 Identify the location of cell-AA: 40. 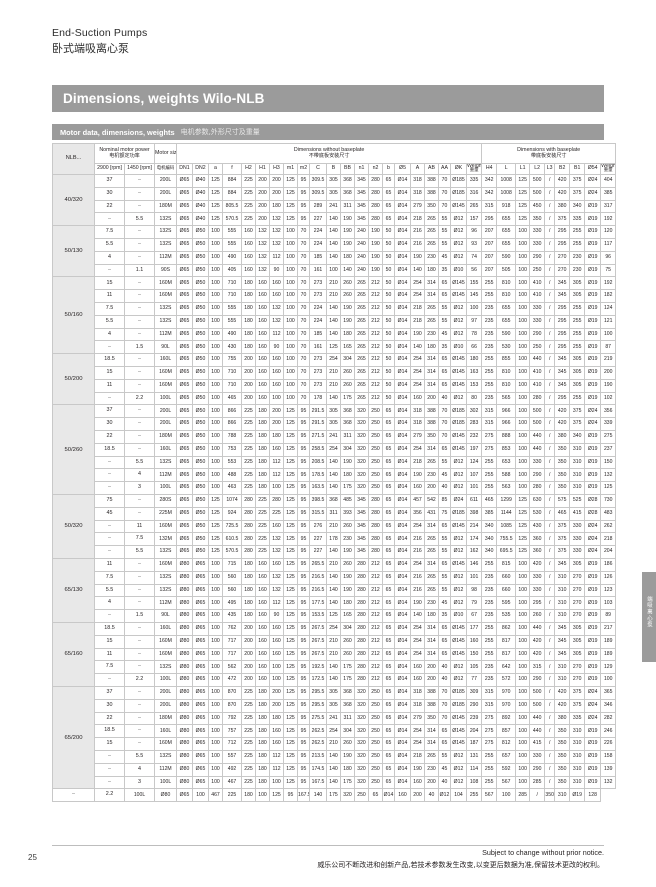
(431, 795).